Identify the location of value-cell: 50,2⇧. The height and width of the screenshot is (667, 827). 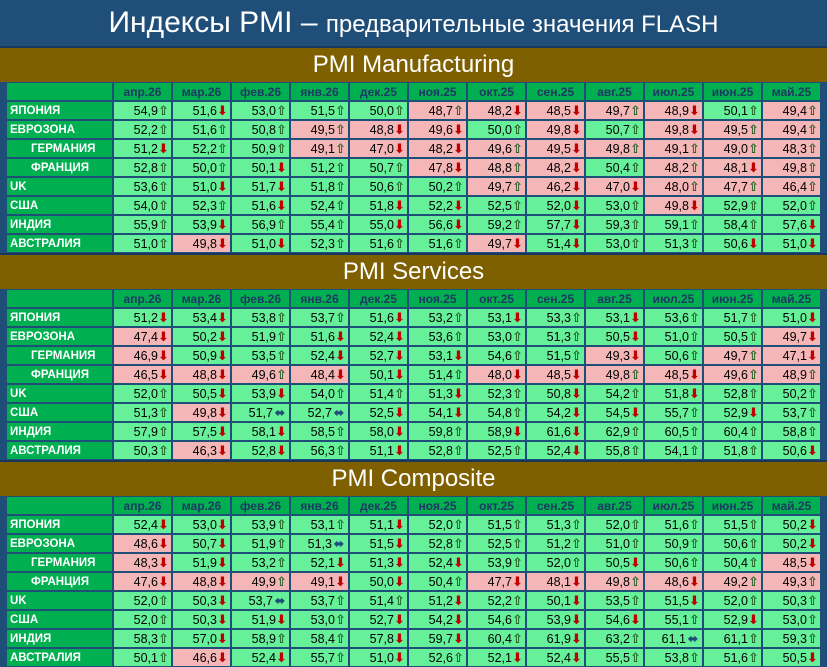
(791, 393).